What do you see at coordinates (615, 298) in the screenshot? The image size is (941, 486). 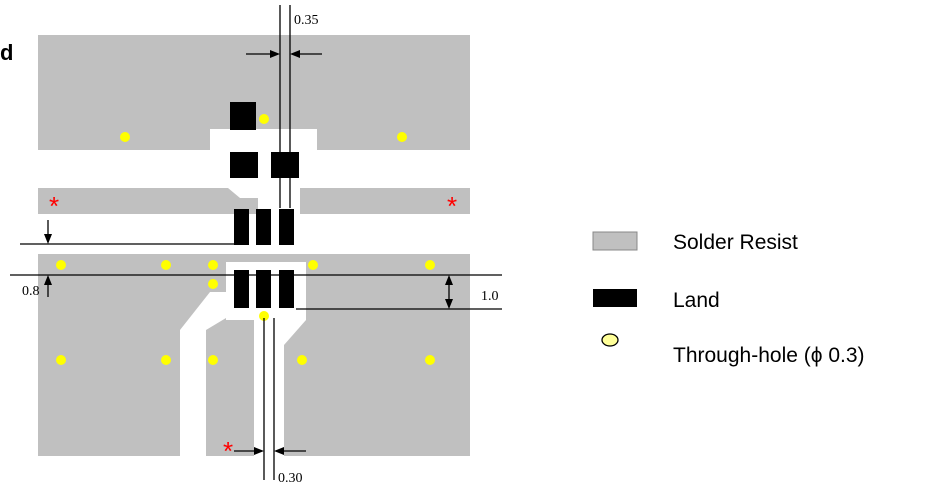 I see `legend-land-swatch` at bounding box center [615, 298].